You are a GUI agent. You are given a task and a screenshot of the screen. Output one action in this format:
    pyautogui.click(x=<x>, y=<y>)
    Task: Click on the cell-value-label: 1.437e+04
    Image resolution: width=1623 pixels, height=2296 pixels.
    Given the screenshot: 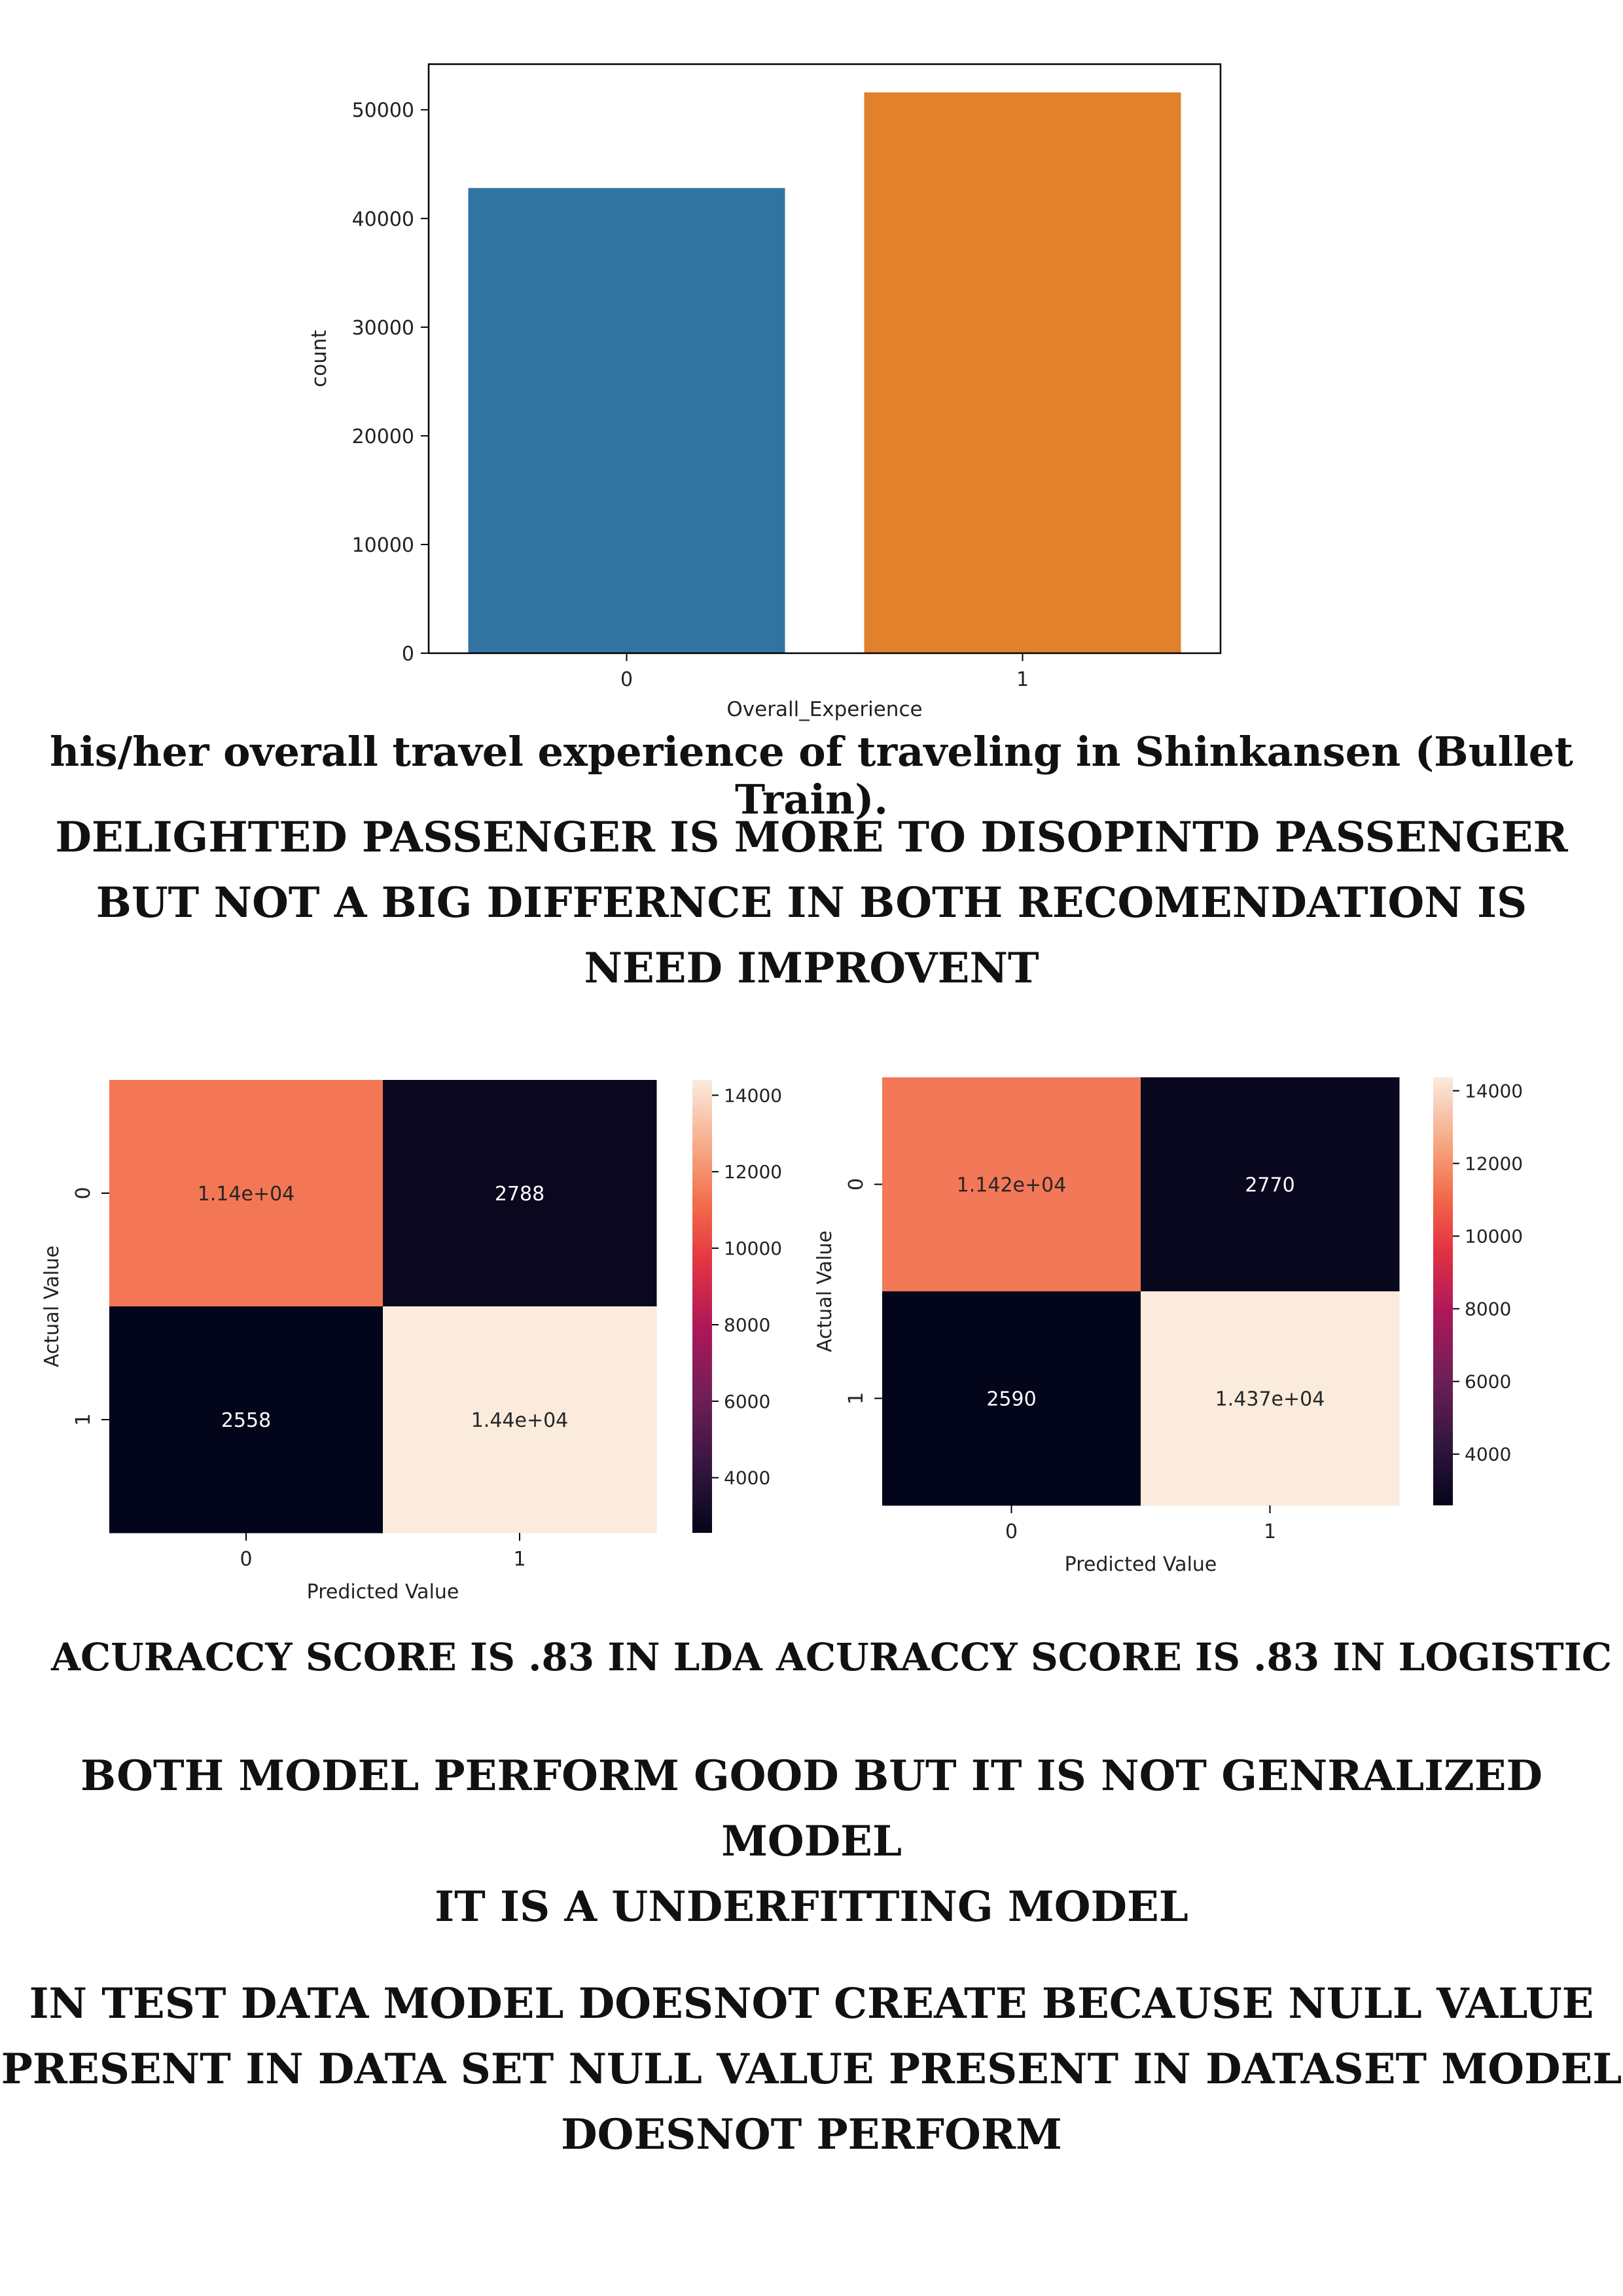 What is the action you would take?
    pyautogui.click(x=1270, y=1399)
    